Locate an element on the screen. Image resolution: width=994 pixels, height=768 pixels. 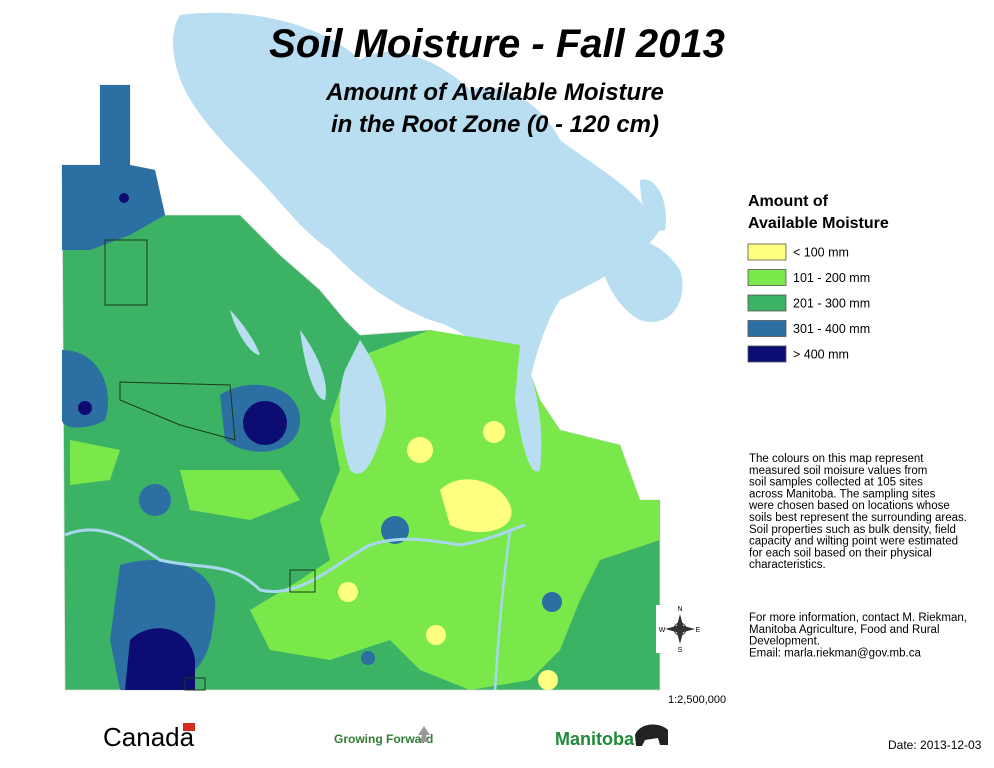
date: Date: 2013-12-03 is located at coordinates (935, 745).